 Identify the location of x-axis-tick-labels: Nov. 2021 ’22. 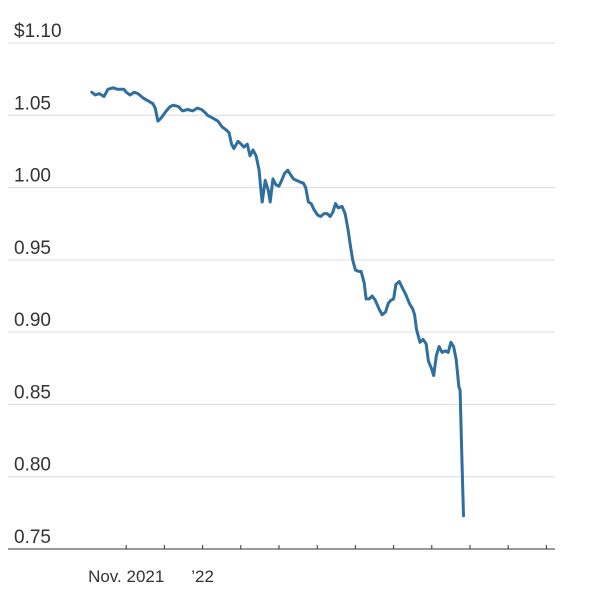
(151, 576).